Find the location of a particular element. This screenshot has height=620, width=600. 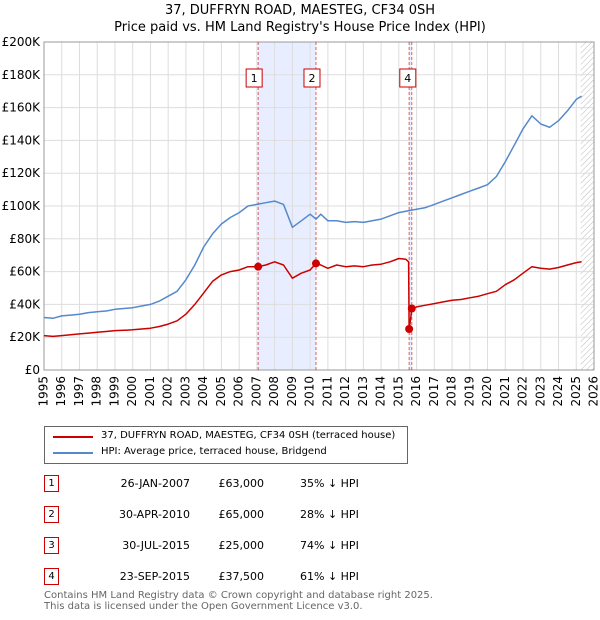

x-tick-label: 2025 is located at coordinates (576, 391).